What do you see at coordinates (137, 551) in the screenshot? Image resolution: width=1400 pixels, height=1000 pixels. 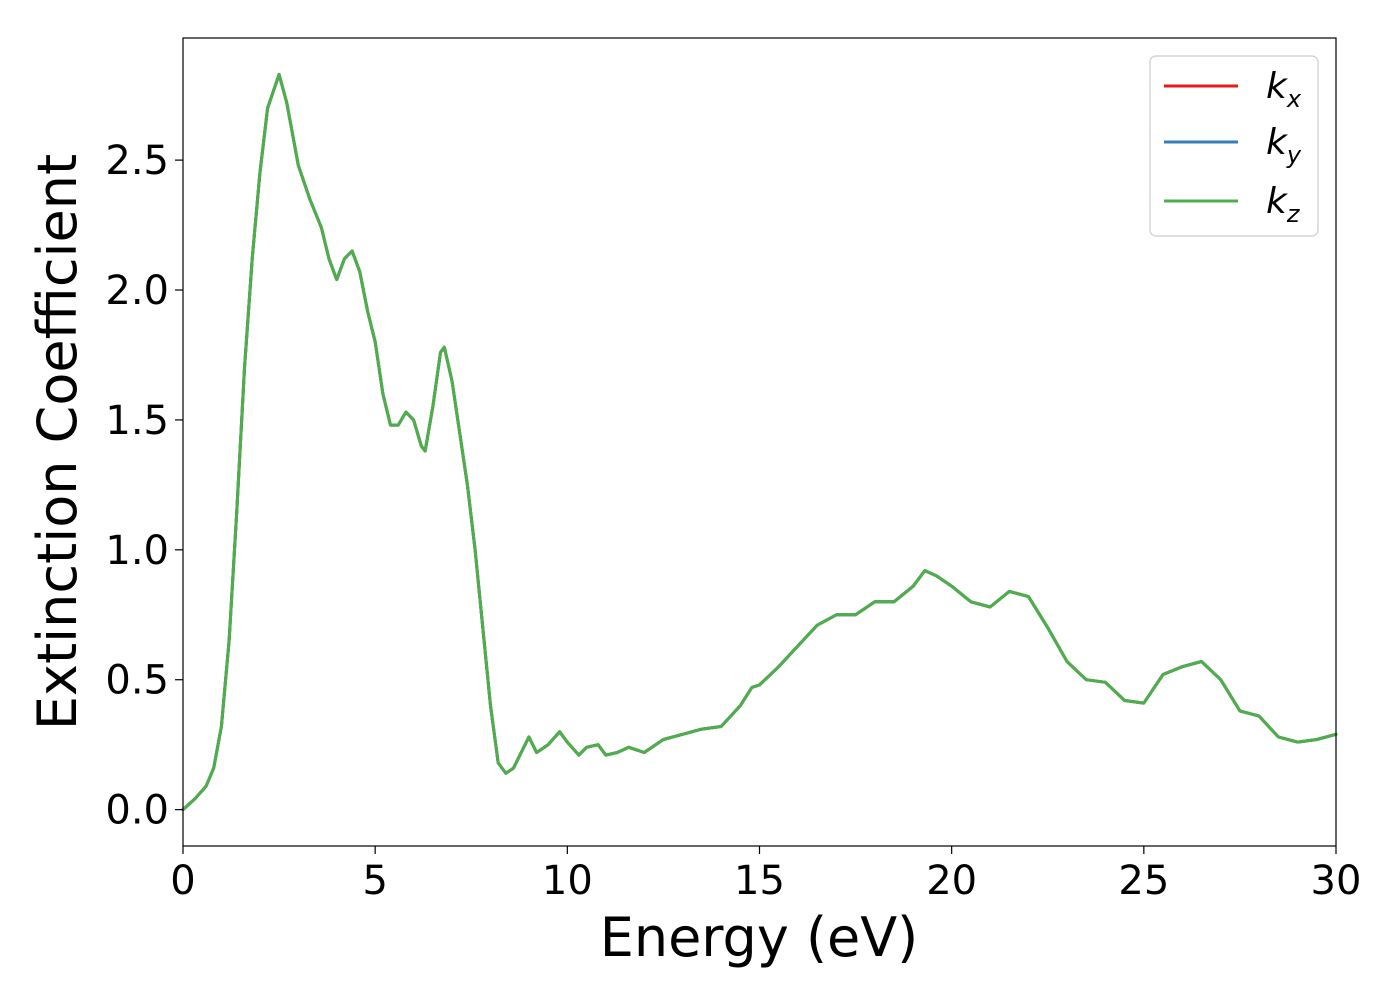 I see `y-tick-label: 1.0` at bounding box center [137, 551].